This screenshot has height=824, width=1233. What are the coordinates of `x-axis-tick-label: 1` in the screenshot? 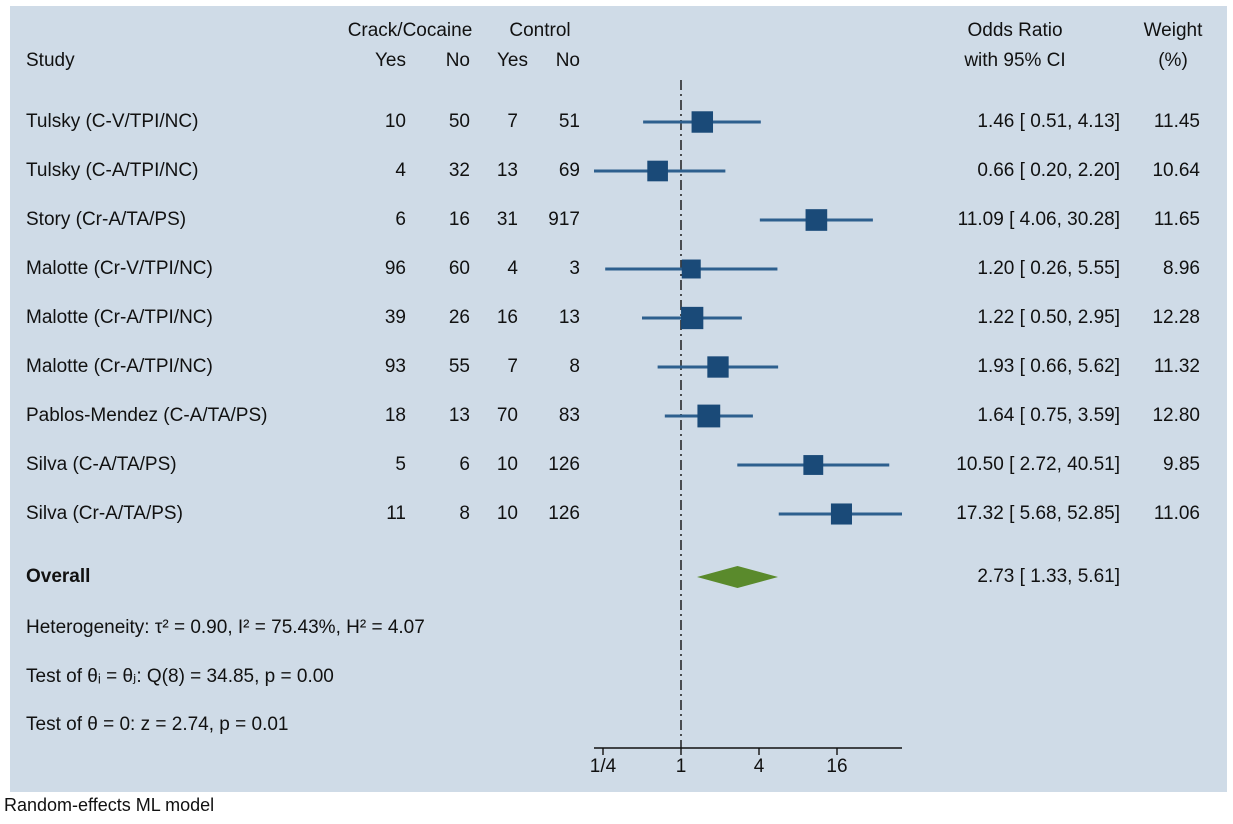 It's located at (681, 766).